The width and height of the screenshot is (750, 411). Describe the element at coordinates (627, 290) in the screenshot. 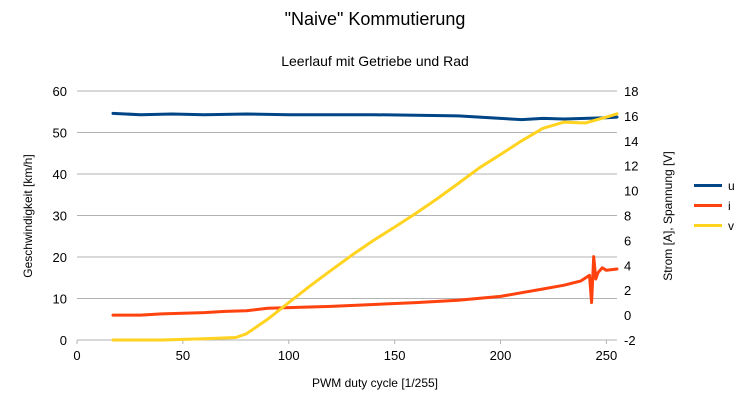

I see `y2-tick-label-2: 2` at that location.